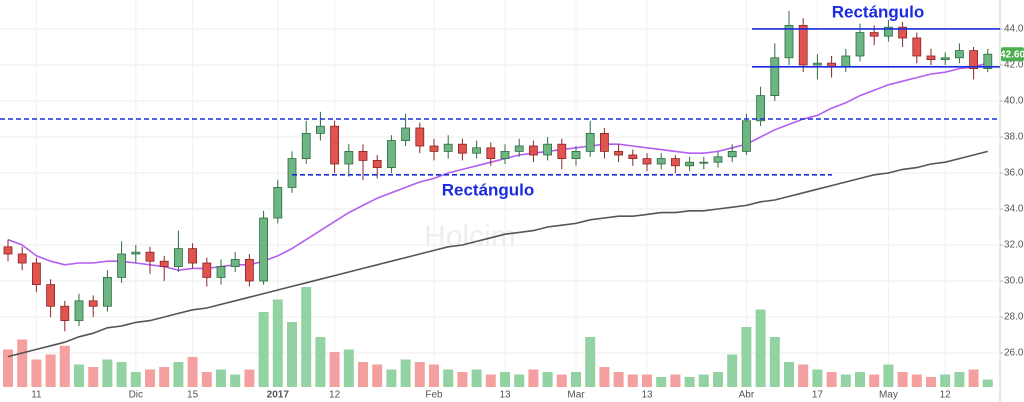 The width and height of the screenshot is (1024, 402). What do you see at coordinates (1014, 65) in the screenshot?
I see `y-tick-label: 42.00` at bounding box center [1014, 65].